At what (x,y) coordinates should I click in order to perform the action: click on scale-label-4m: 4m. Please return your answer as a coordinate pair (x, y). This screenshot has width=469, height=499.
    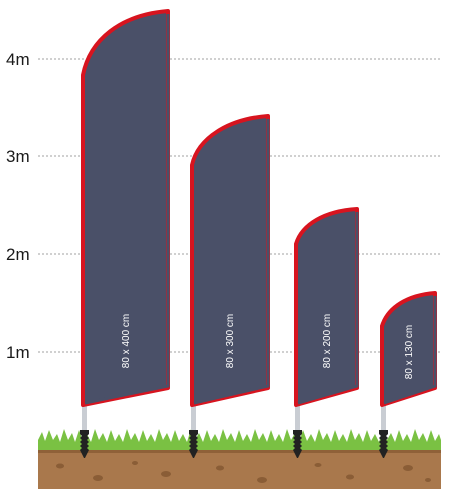
    Looking at the image, I should click on (18, 59).